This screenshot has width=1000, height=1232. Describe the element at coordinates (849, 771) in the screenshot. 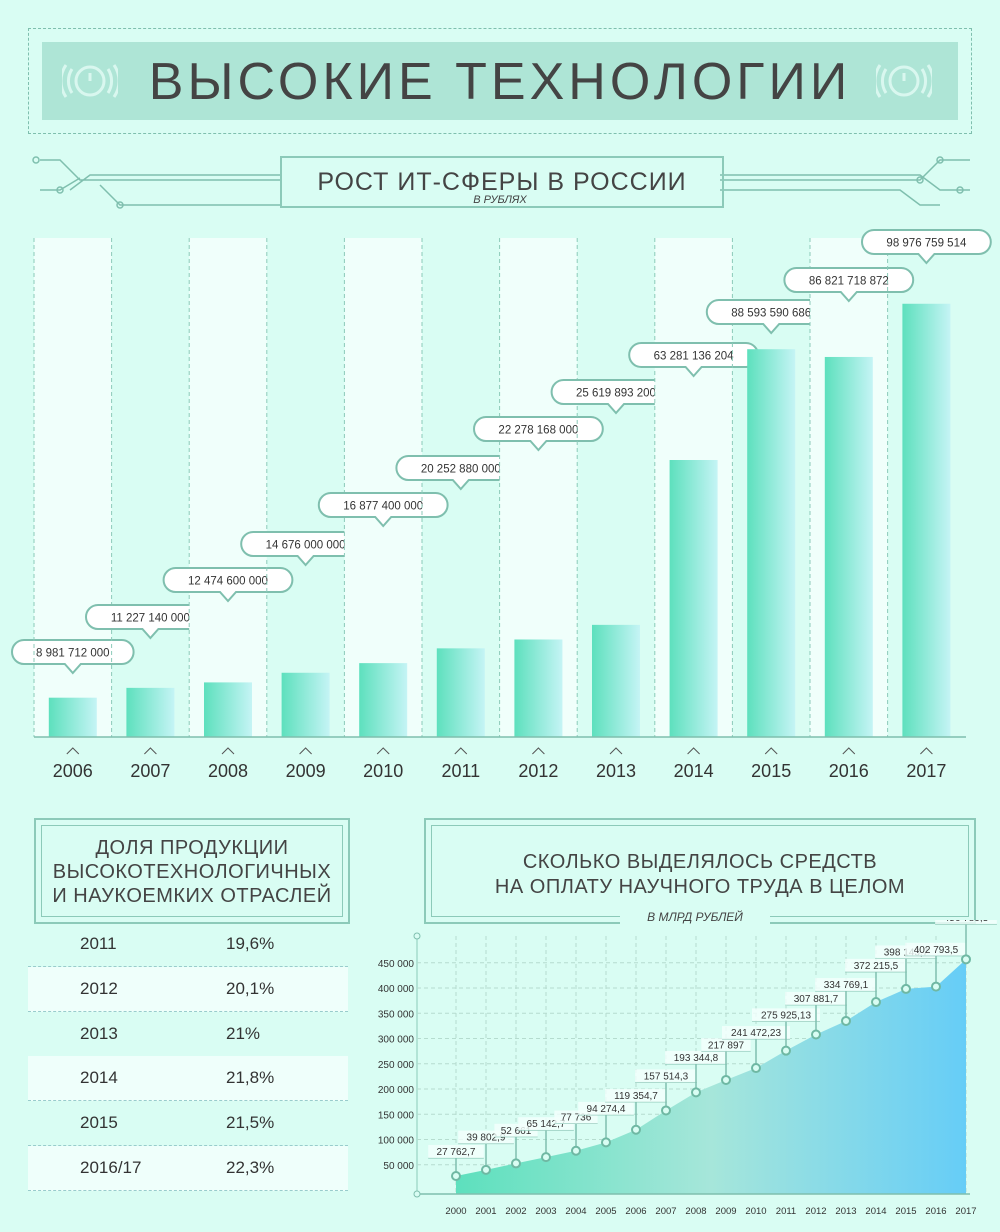

I see `year-label: 2016` at that location.